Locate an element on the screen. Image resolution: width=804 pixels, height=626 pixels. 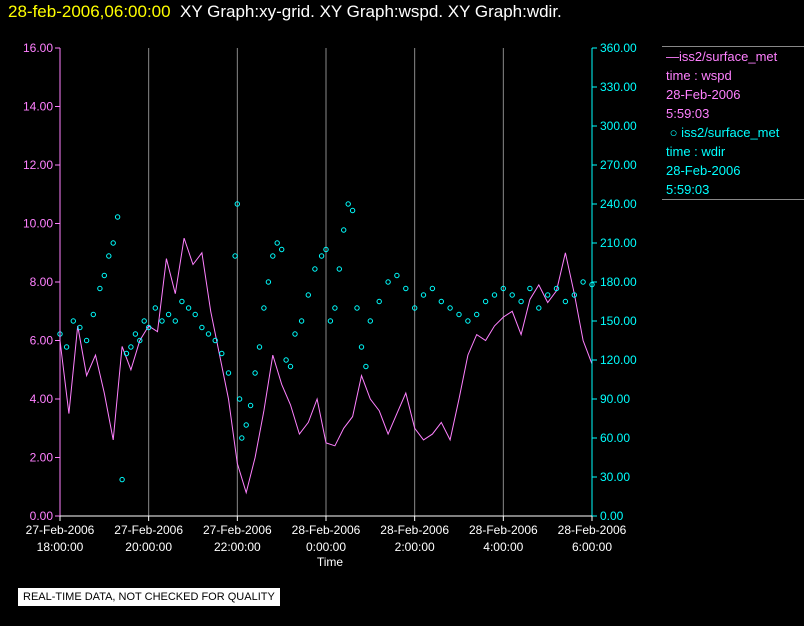
right-tick-label: 210.00 is located at coordinates (618, 243).